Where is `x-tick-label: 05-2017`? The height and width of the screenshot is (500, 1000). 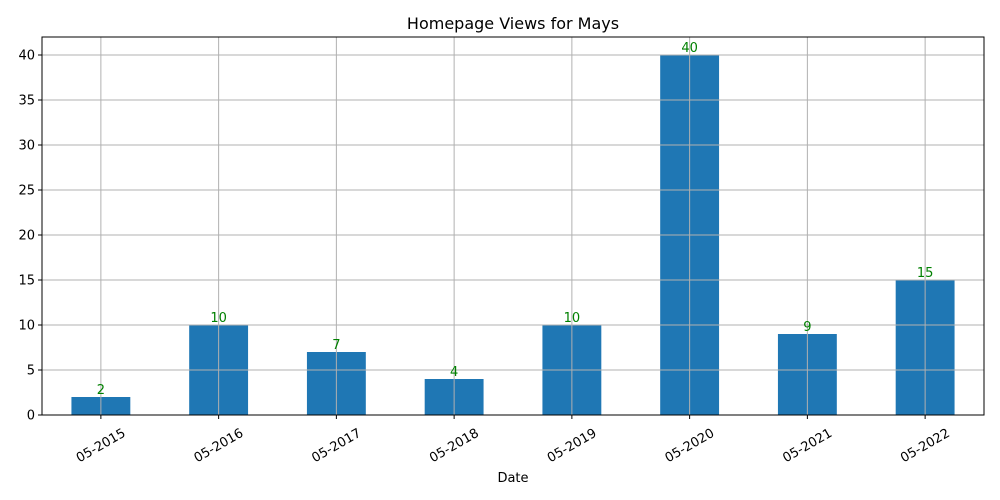 x-tick-label: 05-2017 is located at coordinates (336, 446).